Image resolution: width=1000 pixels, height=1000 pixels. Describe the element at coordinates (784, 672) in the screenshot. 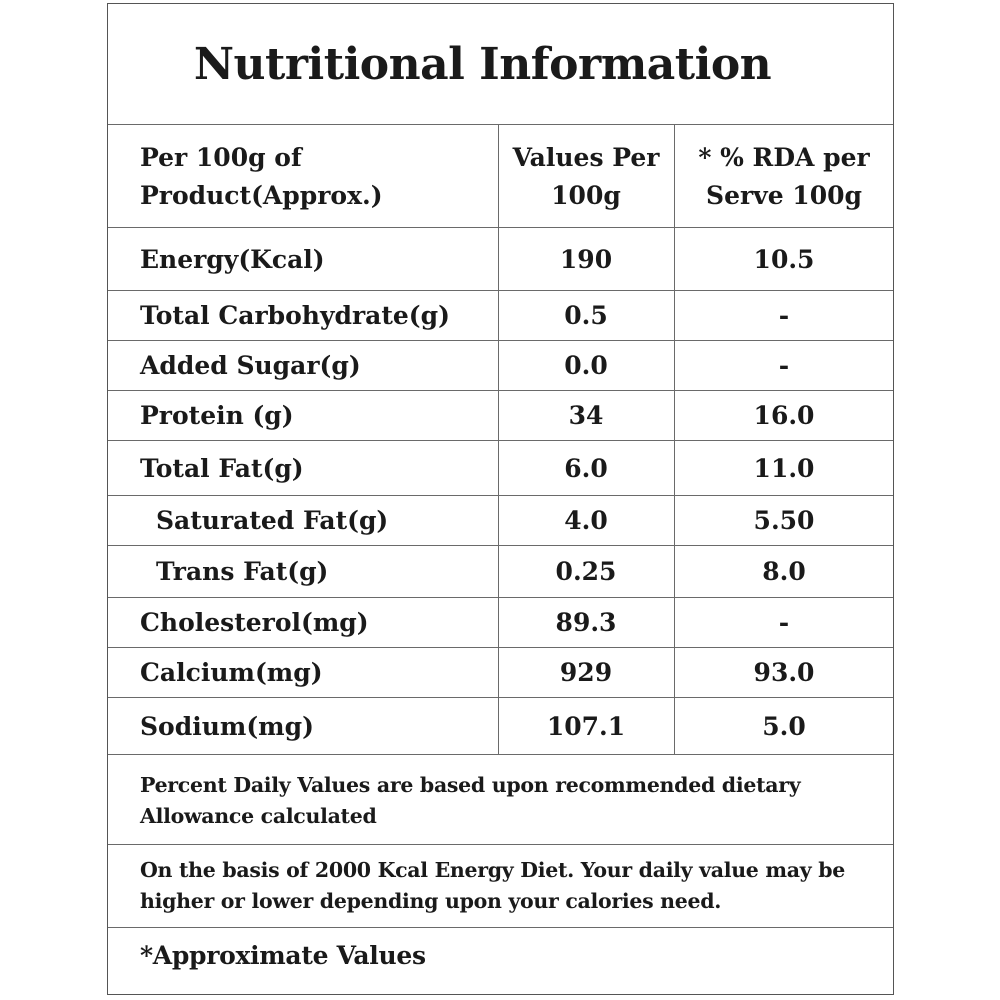

I see `nutrient-rda: 93.0` at that location.